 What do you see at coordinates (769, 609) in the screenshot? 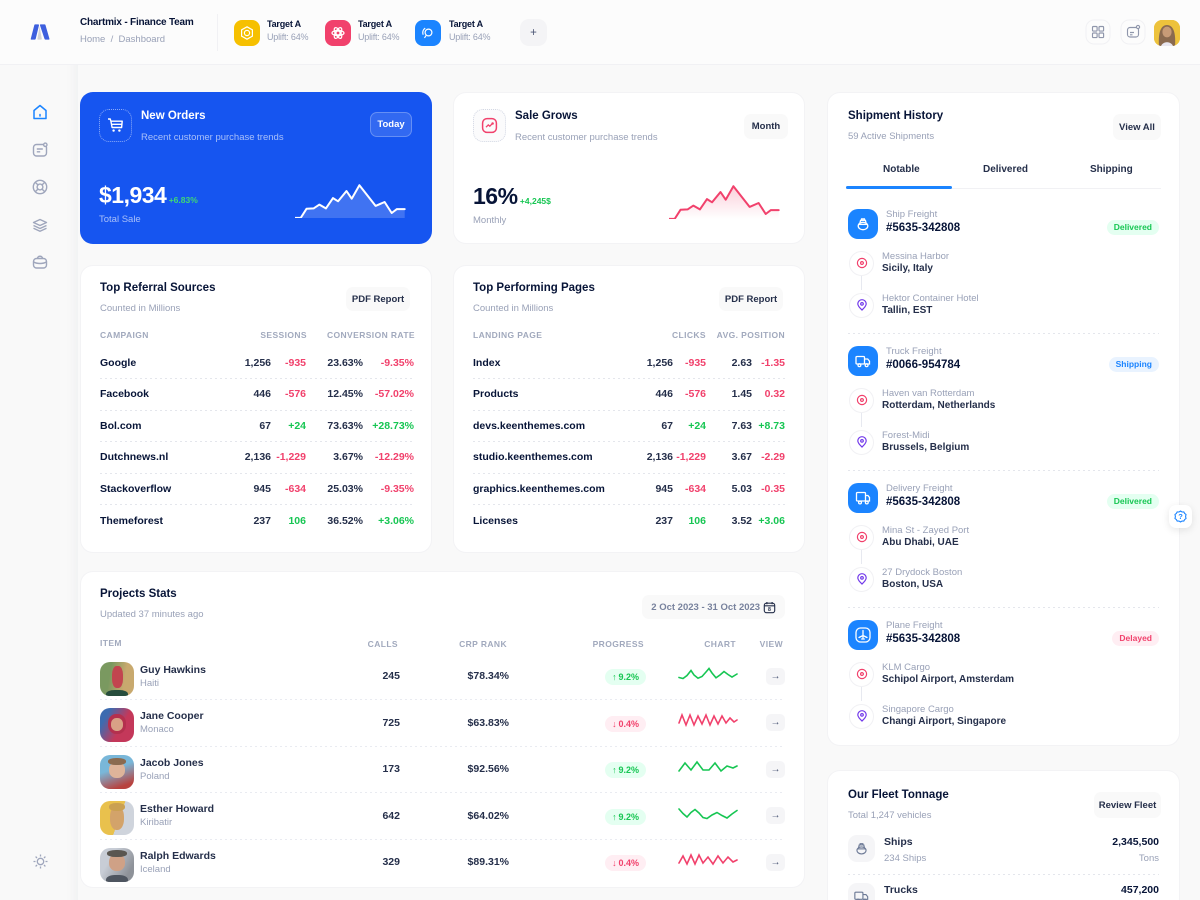
I see `svg-text: 8` at bounding box center [769, 609].